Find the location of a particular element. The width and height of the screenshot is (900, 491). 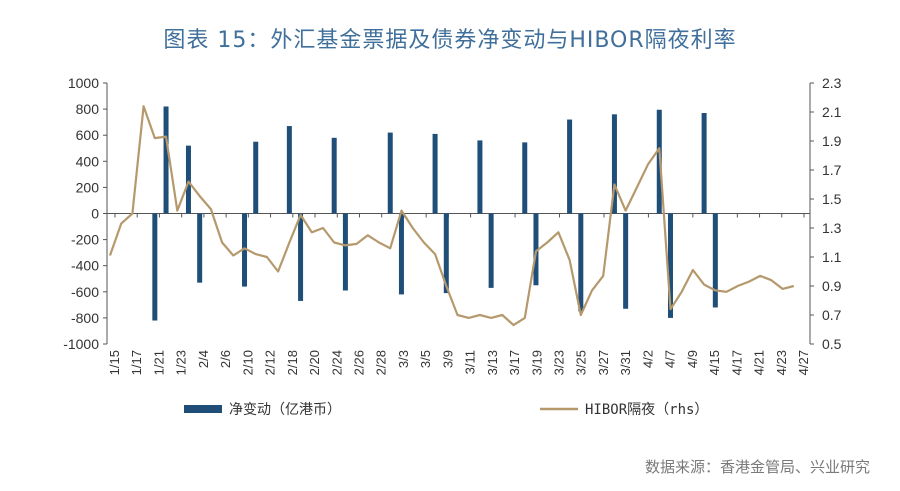

legend-swatch-bar is located at coordinates (203, 409).